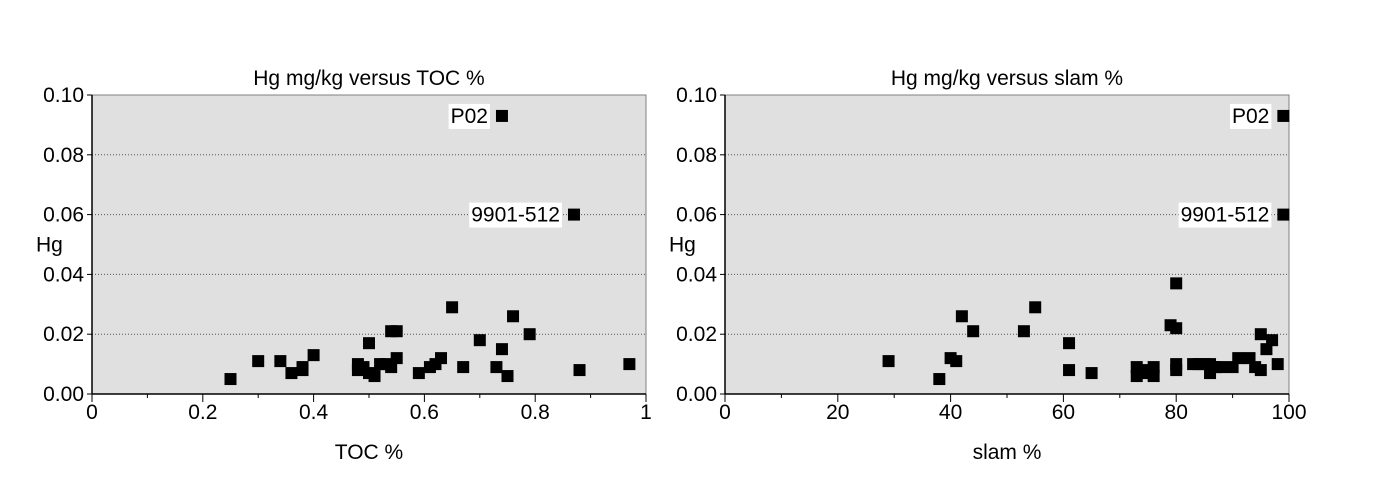 Image resolution: width=1384 pixels, height=494 pixels. What do you see at coordinates (535, 412) in the screenshot?
I see `x-tick-label: 0.8` at bounding box center [535, 412].